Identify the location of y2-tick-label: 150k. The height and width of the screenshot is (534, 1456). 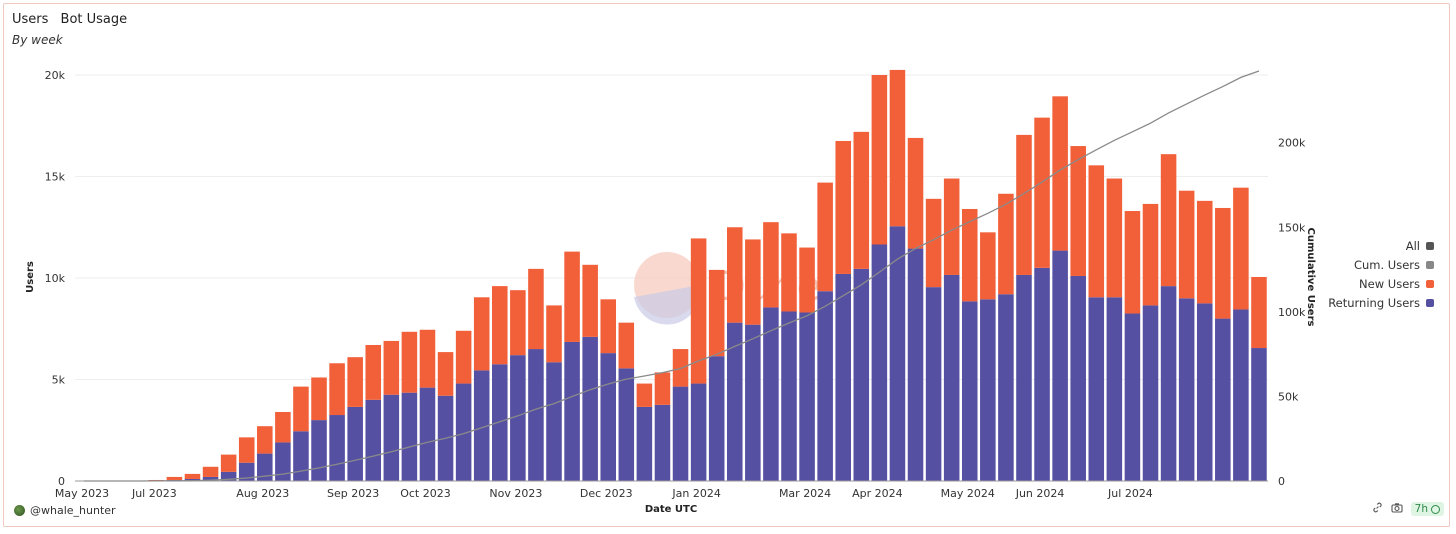
(1292, 227).